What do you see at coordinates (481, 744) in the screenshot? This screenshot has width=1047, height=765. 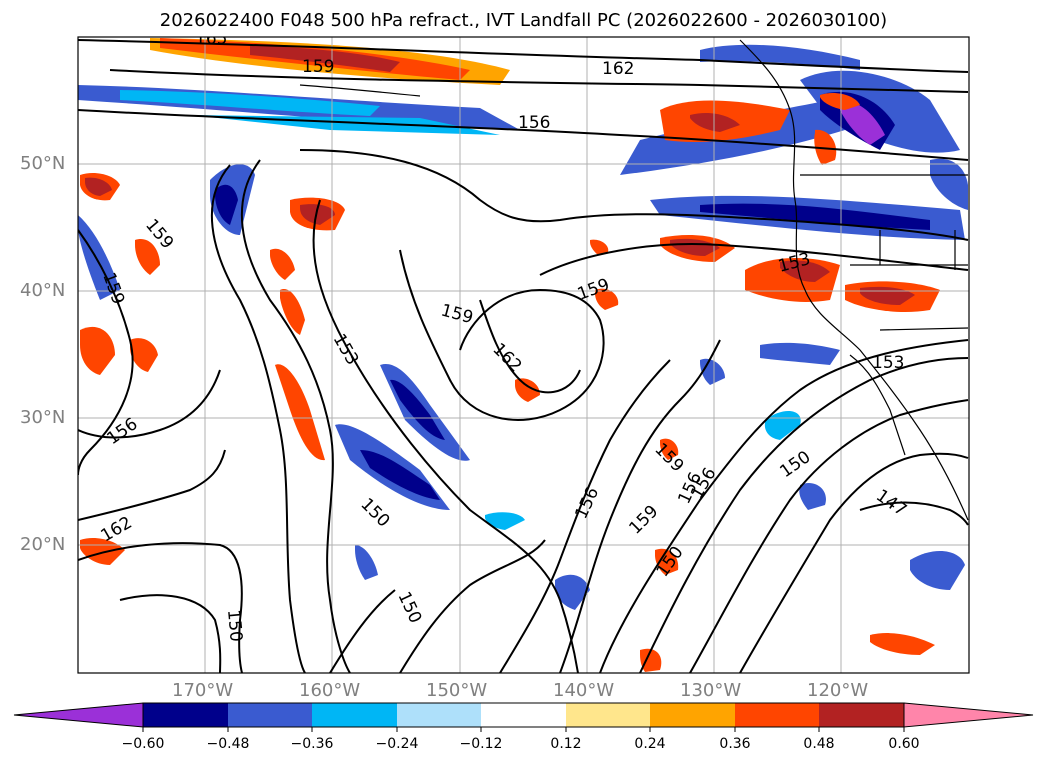 I see `colorbar-tick-label: −0.12` at bounding box center [481, 744].